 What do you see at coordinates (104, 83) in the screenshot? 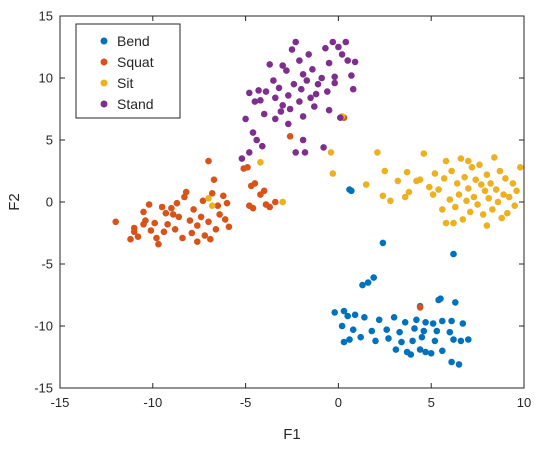
I see `legend-marker-sit` at bounding box center [104, 83].